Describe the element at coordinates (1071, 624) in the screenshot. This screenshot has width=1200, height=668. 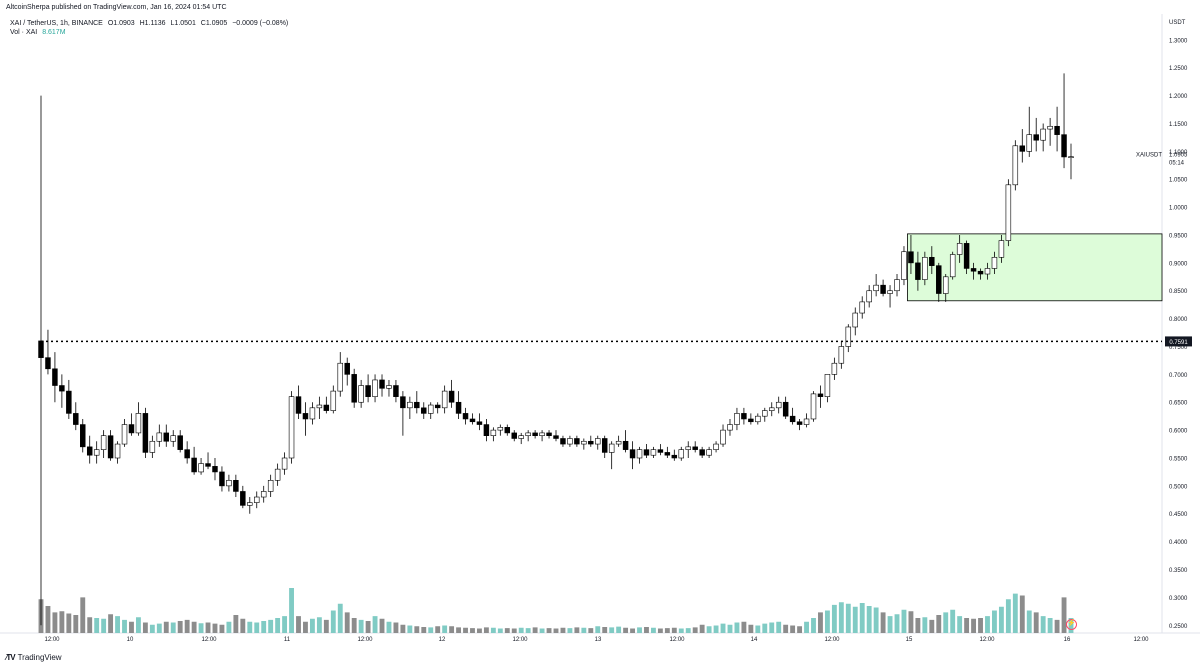
I see `settings-icon: ⚡` at that location.